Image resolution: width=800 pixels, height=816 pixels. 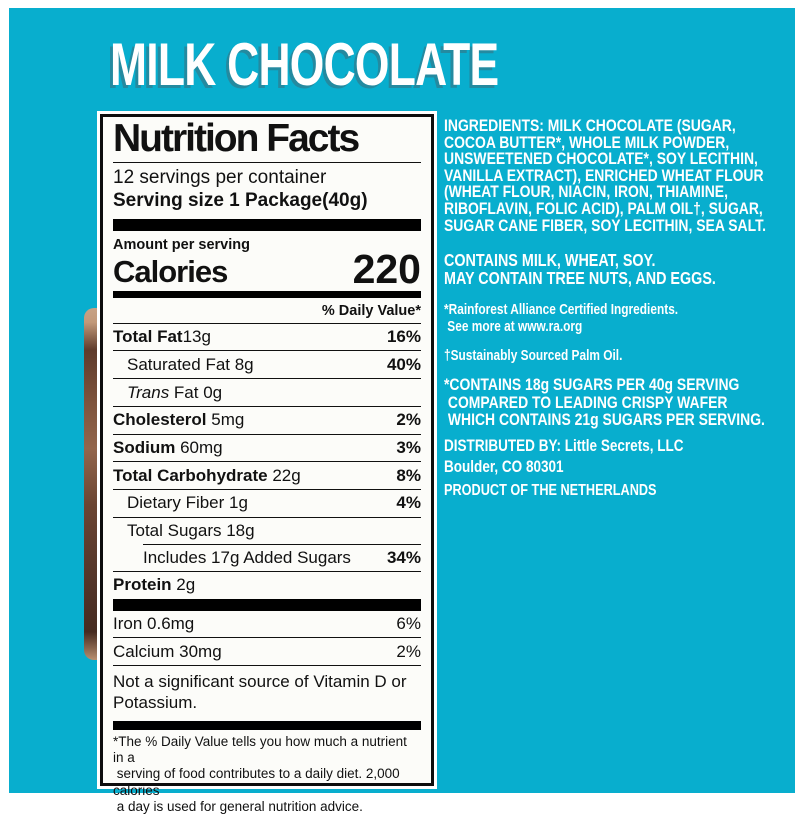 What do you see at coordinates (267, 725) in the screenshot?
I see `divider-thick-bottom` at bounding box center [267, 725].